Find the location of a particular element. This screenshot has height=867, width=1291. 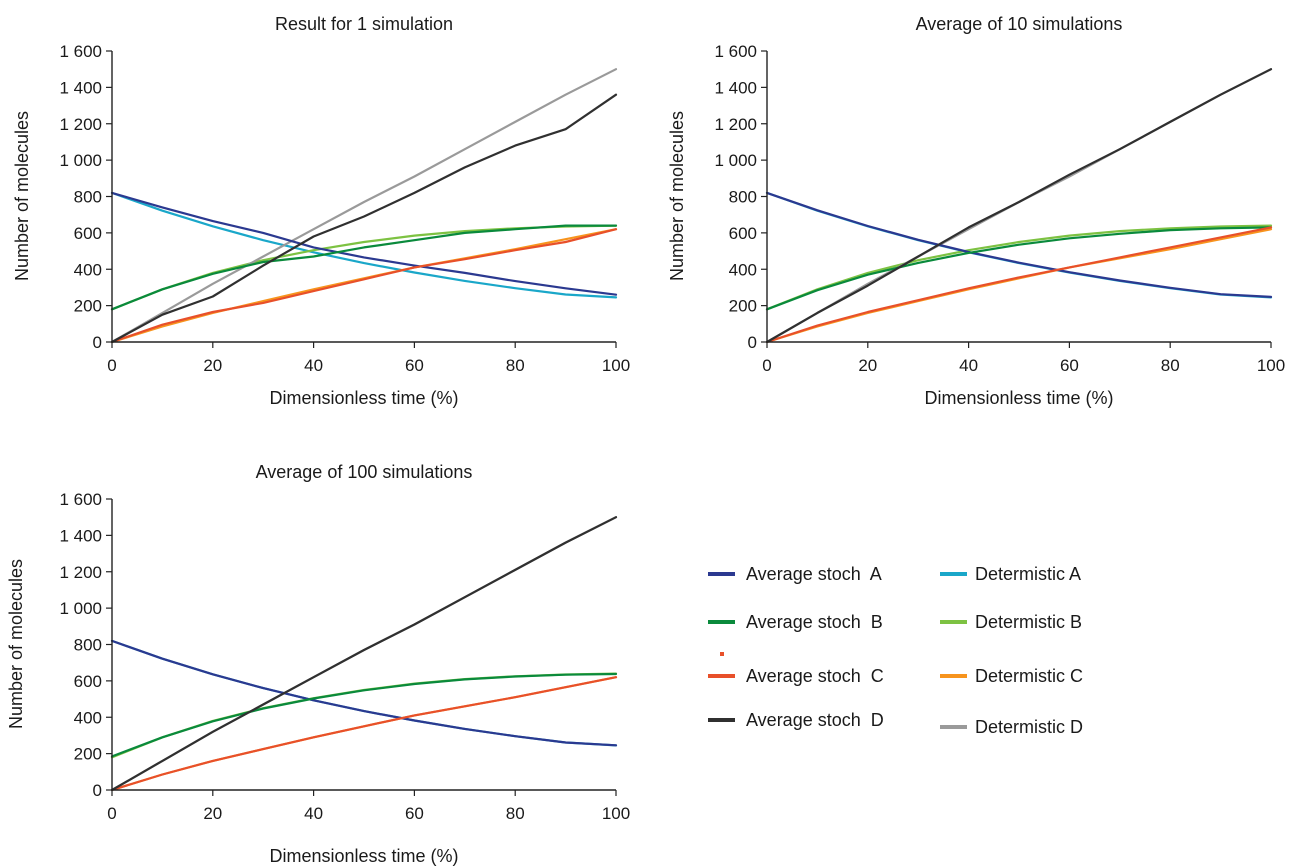

legend-label: Average stoch A is located at coordinates (814, 574).